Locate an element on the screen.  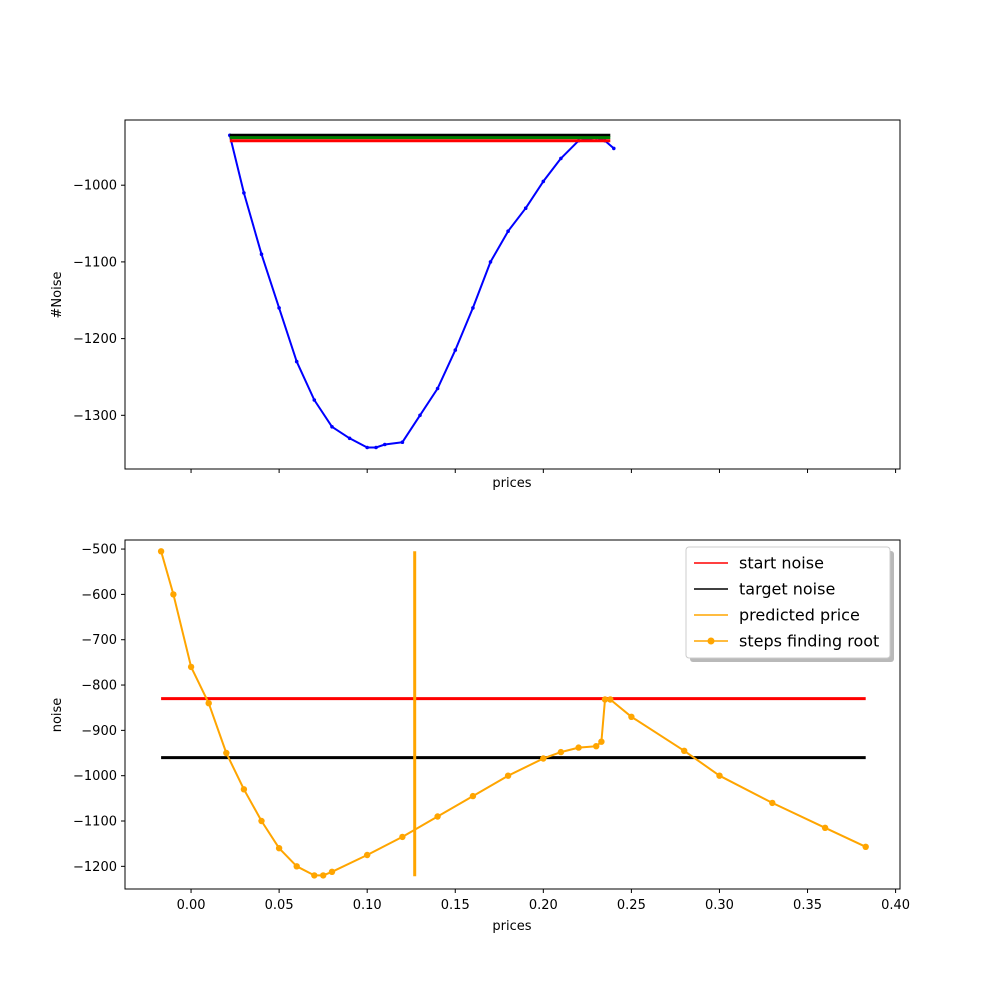
top-y-tick-label: −1200 is located at coordinates (95, 339).